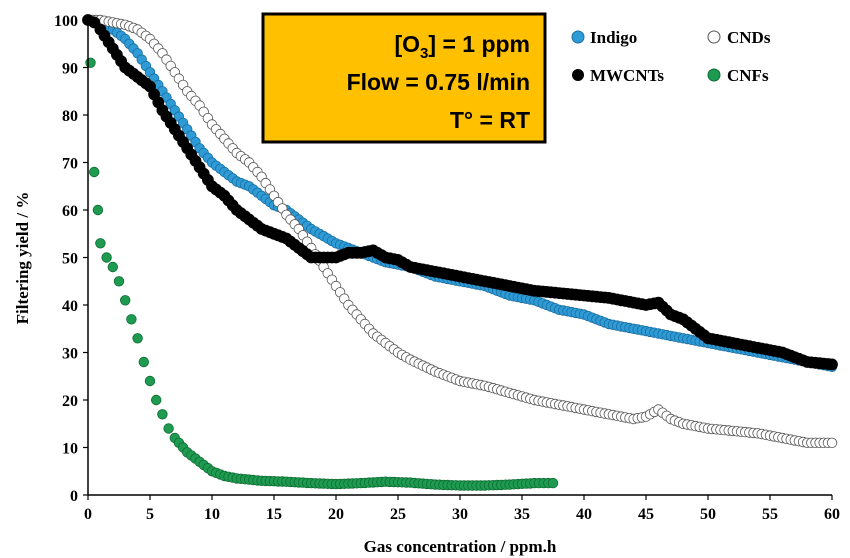  I want to click on legend-label-cnfs: CNFs, so click(748, 75).